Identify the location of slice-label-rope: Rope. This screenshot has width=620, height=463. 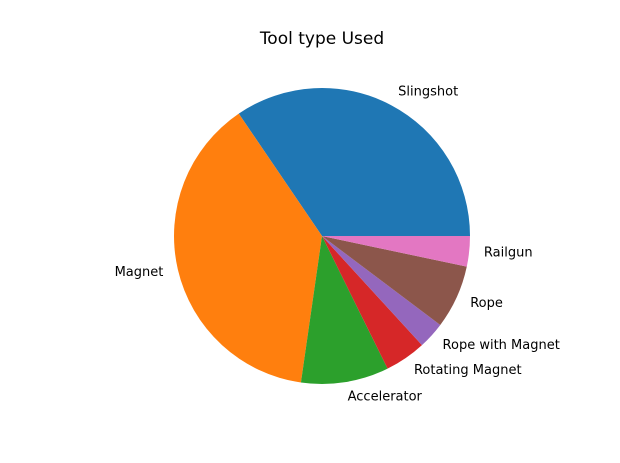
(486, 303).